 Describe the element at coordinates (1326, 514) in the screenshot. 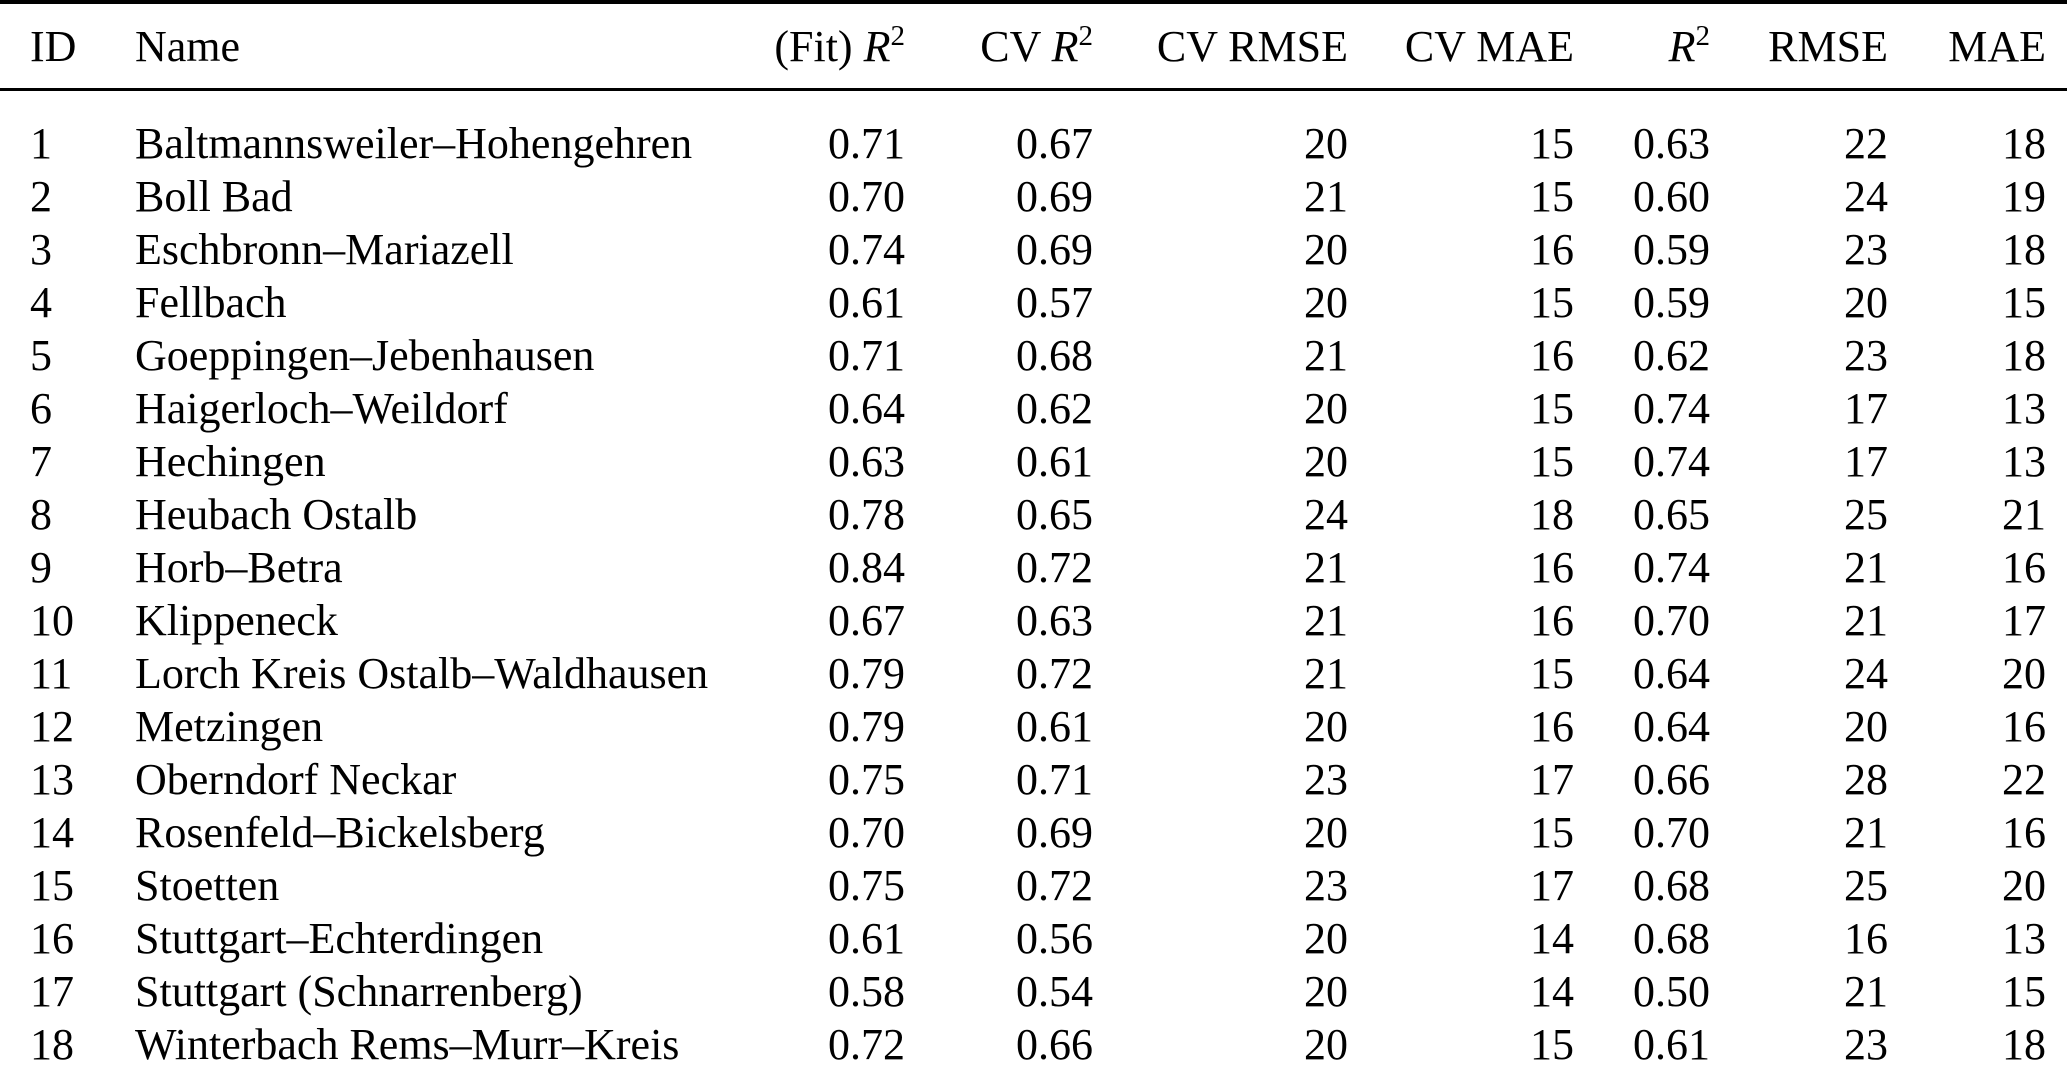

I see `cell-cv-rmse: 24` at that location.